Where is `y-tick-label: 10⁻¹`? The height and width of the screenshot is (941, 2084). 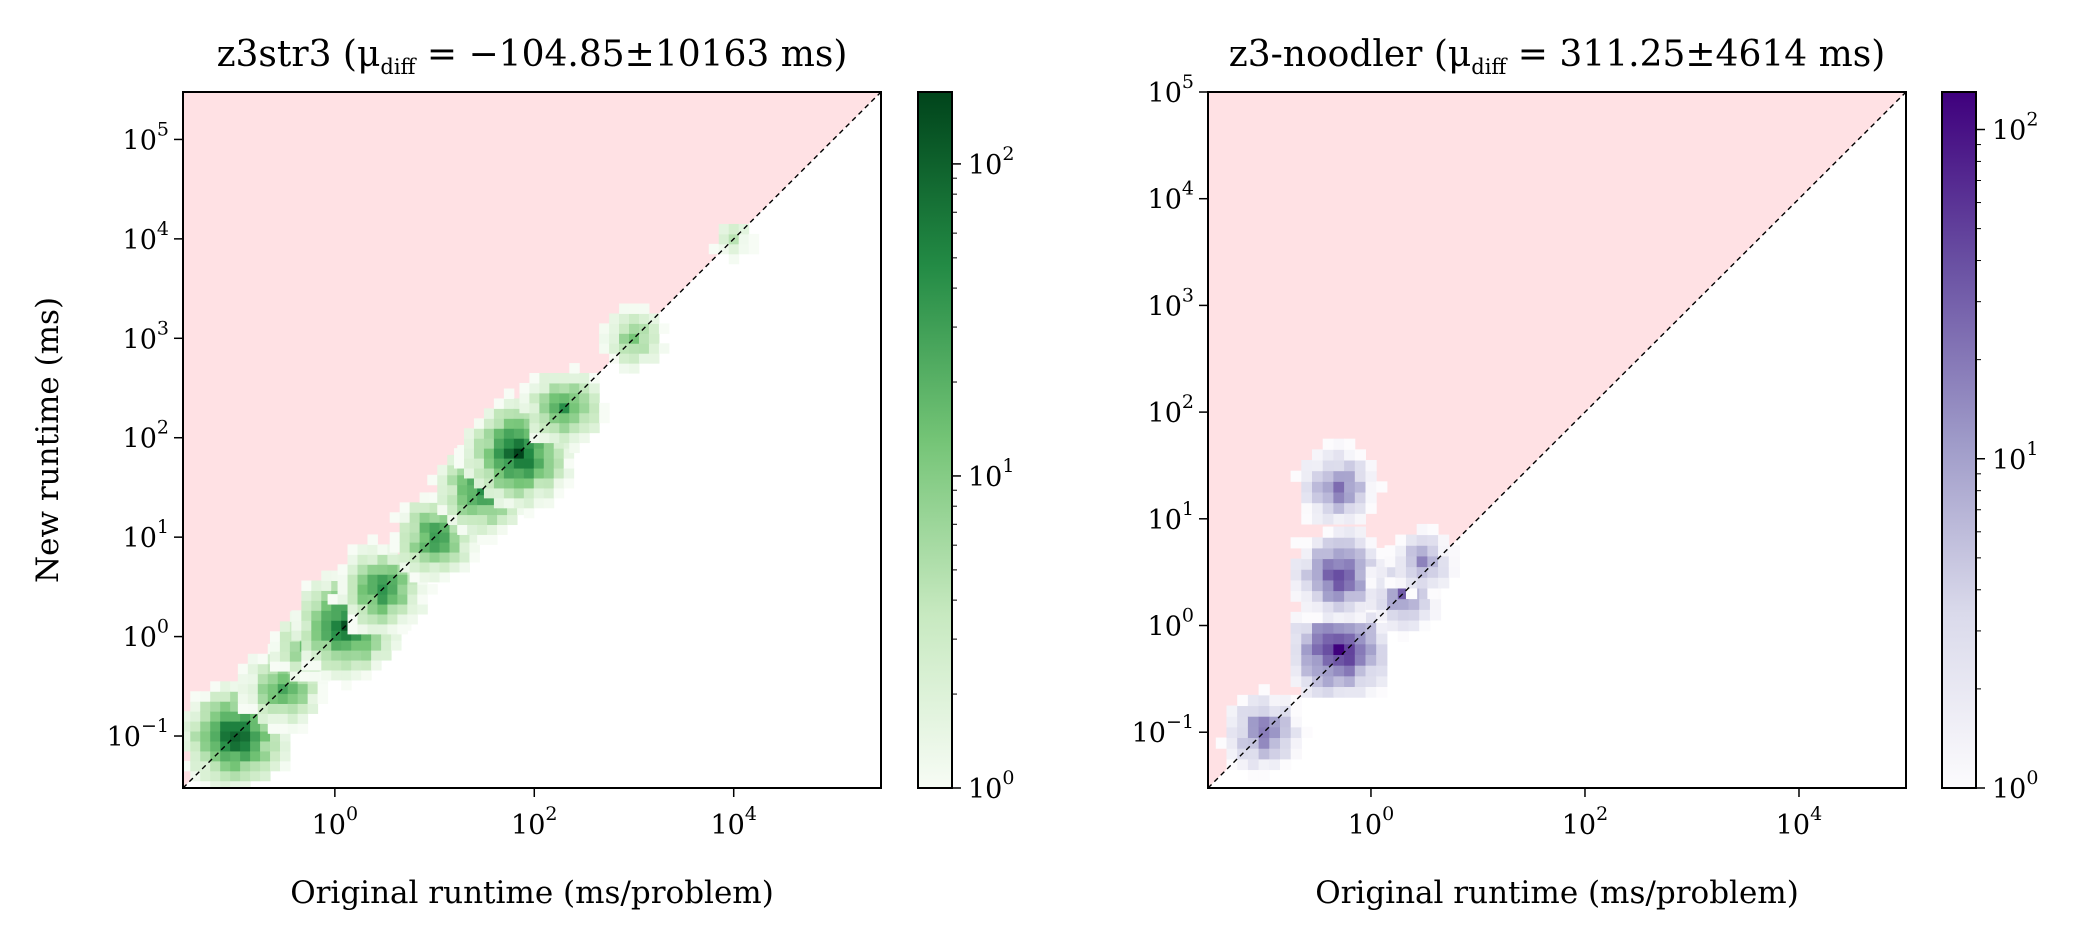
y-tick-label: 10⁻¹ is located at coordinates (138, 734).